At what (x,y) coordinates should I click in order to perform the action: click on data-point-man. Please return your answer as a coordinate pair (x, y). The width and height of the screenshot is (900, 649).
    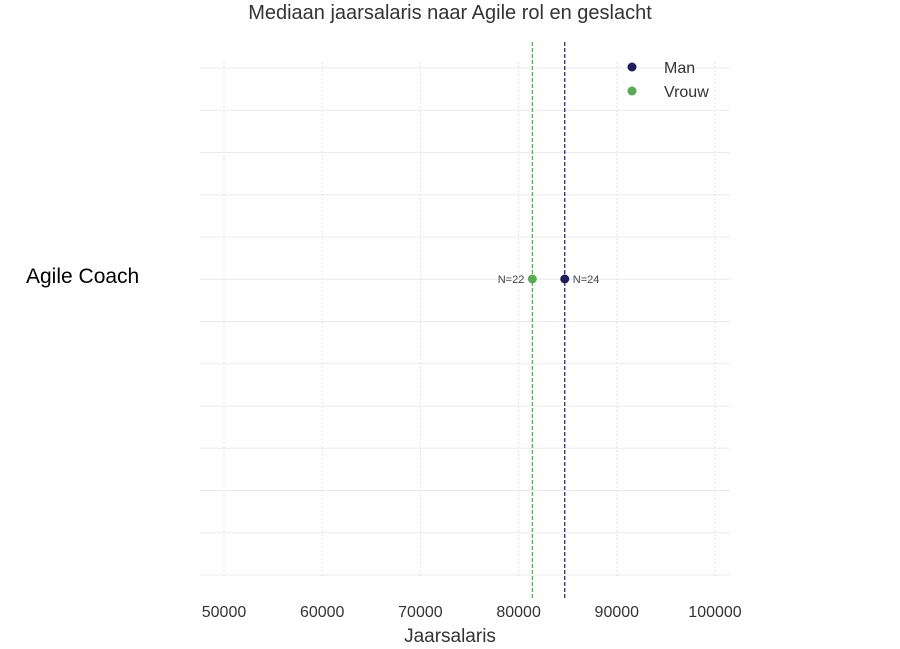
    Looking at the image, I should click on (565, 279).